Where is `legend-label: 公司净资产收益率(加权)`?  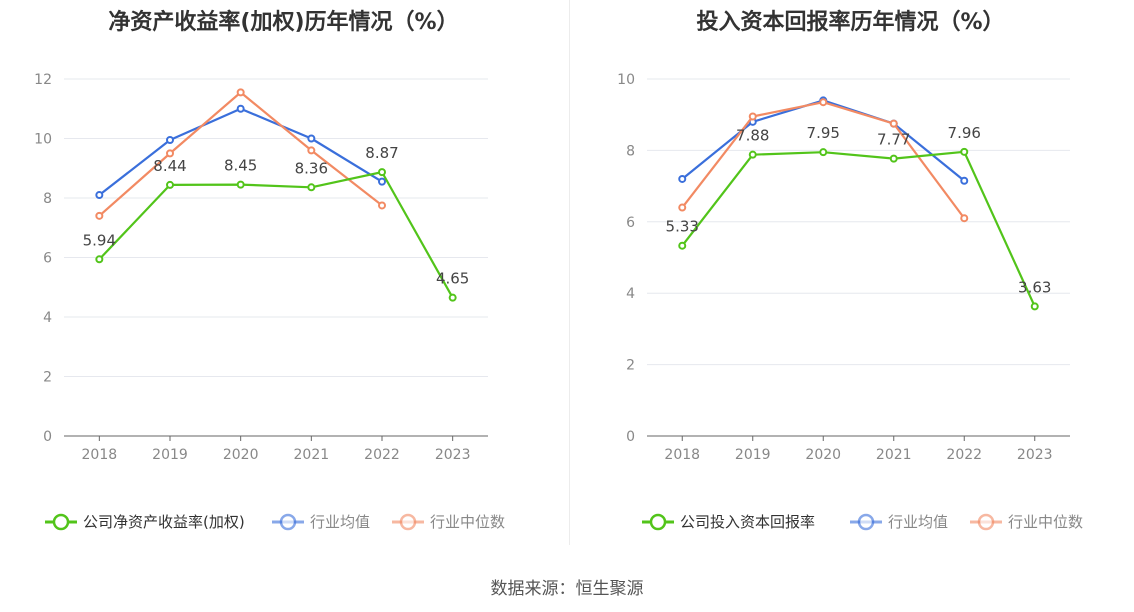
legend-label: 公司净资产收益率(加权) is located at coordinates (164, 522).